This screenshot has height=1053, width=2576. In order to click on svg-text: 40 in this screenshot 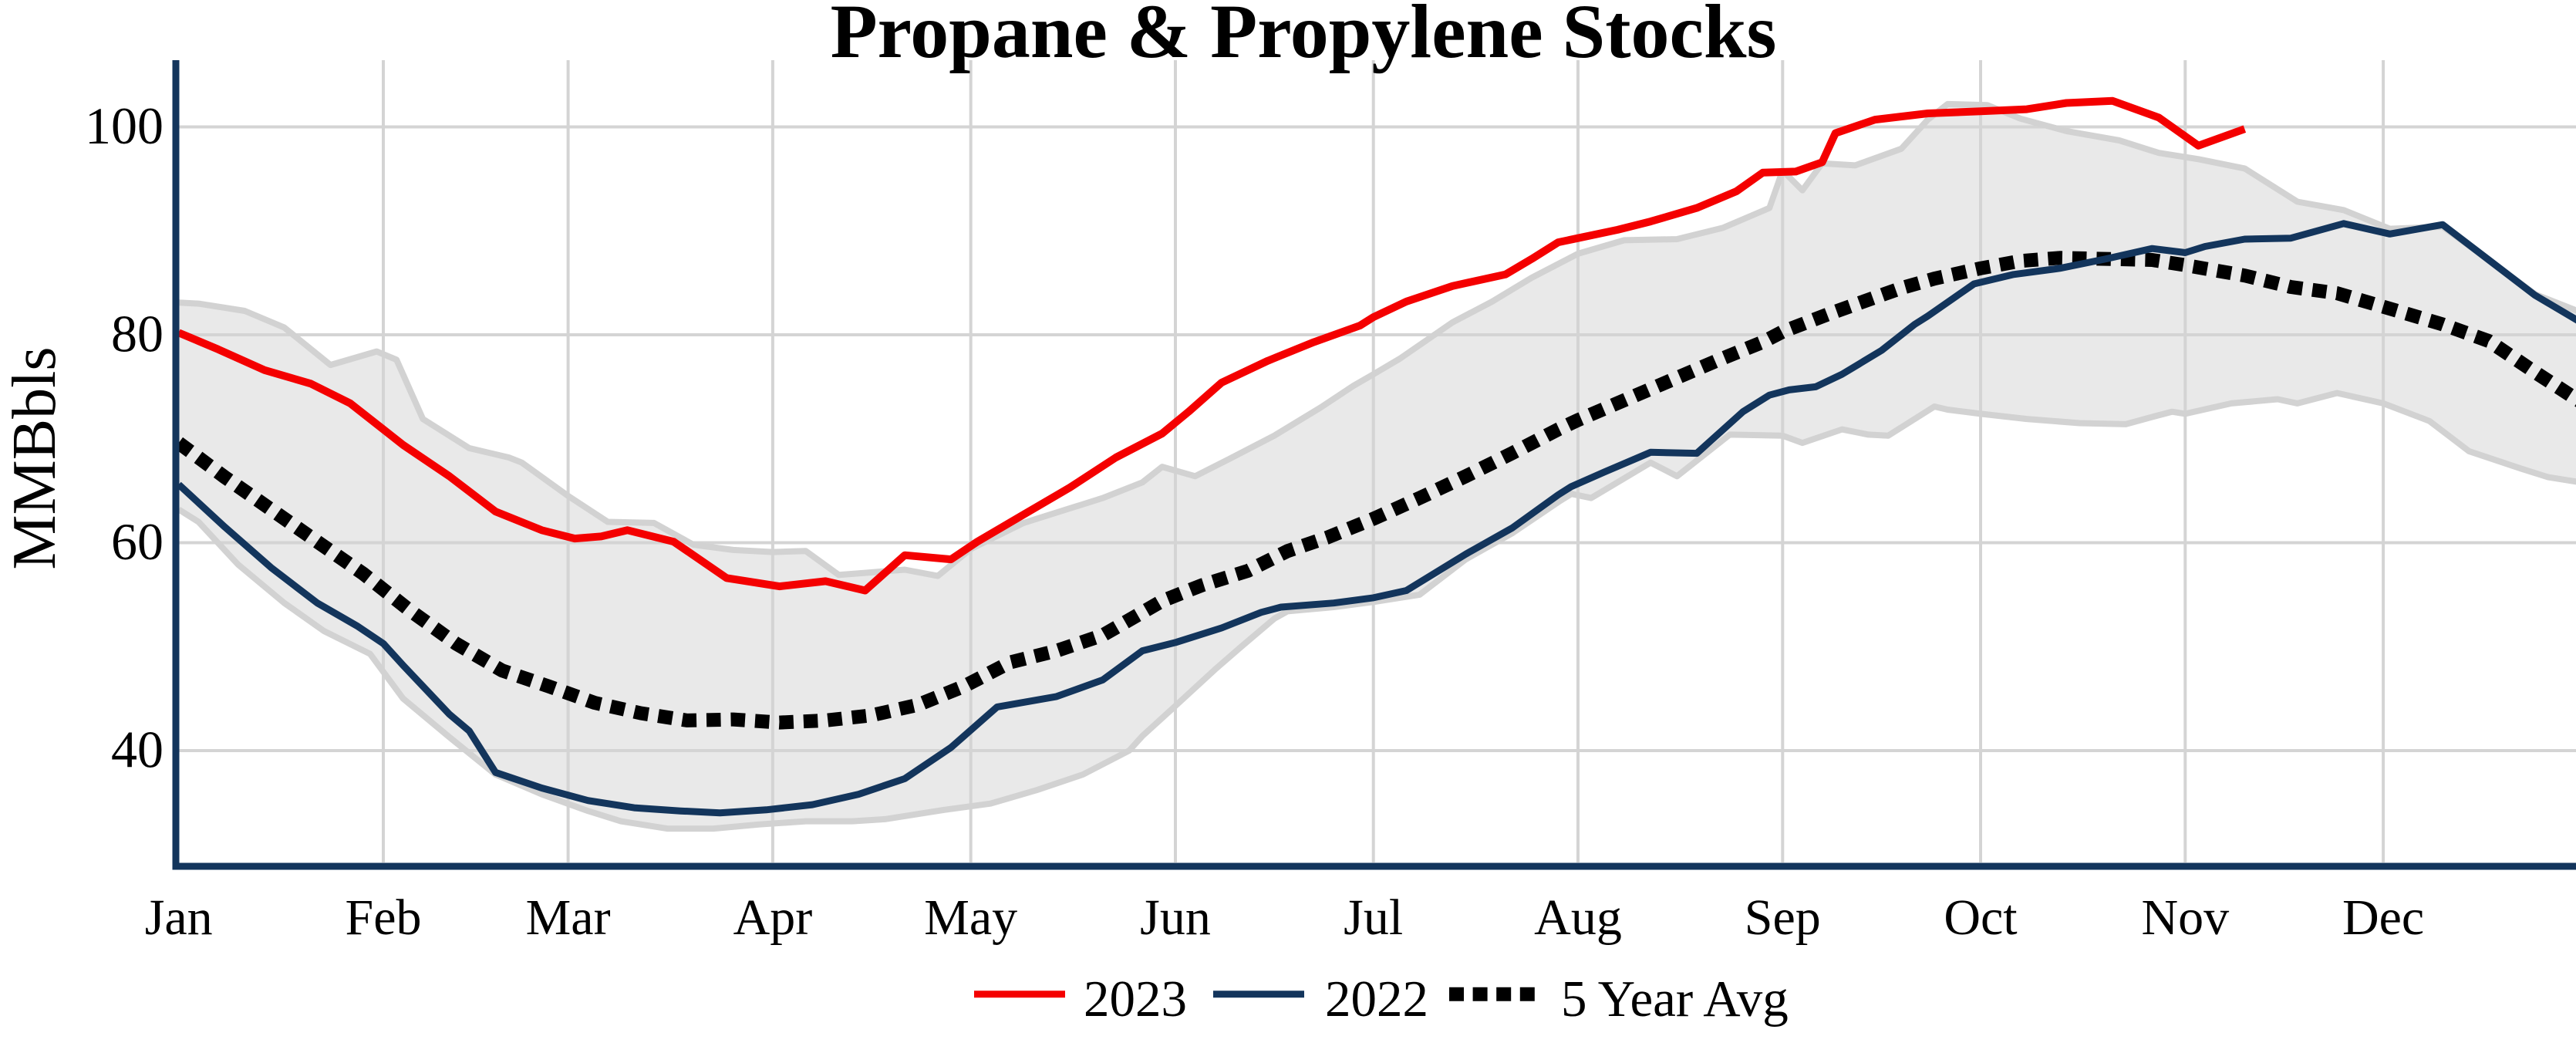, I will do `click(137, 750)`.